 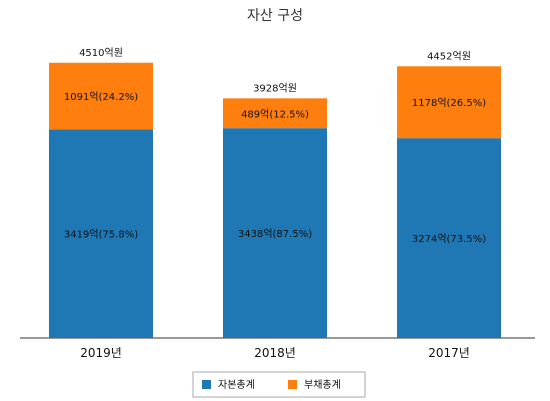 I want to click on legend-swatch-equity, so click(x=206, y=384).